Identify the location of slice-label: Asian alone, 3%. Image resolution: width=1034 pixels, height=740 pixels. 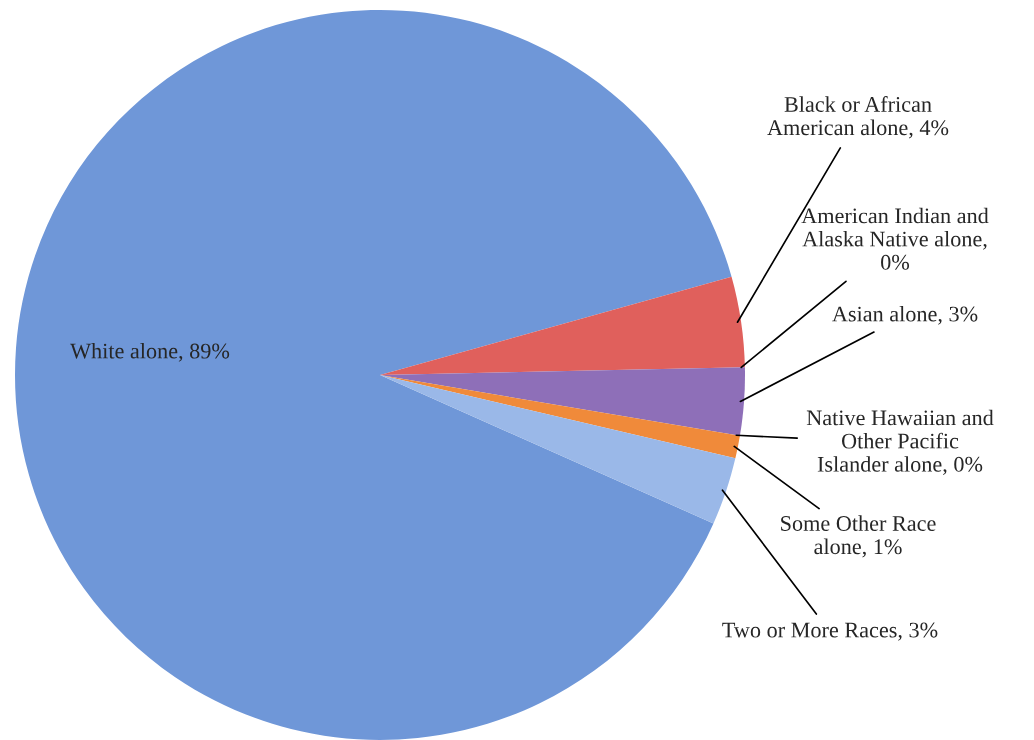
(905, 315).